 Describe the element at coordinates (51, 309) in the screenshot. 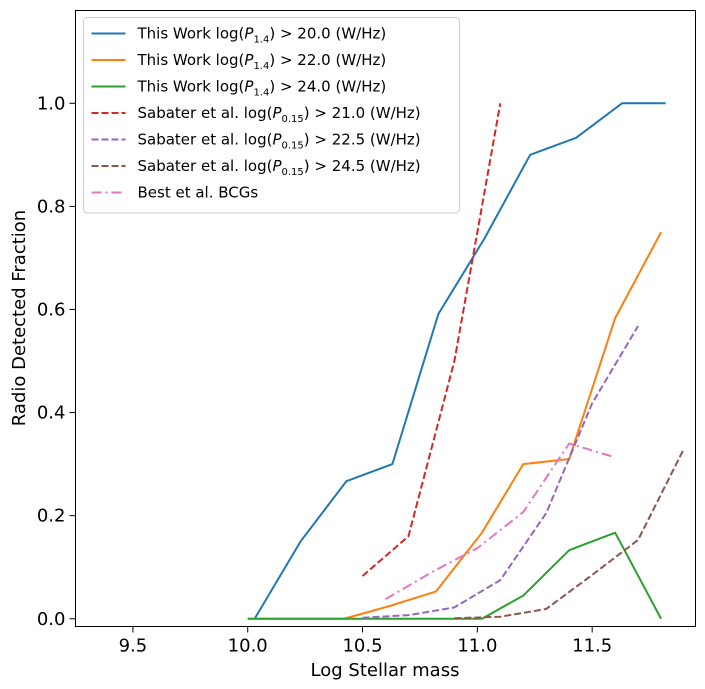

I see `y-tick-label: 0.6` at that location.